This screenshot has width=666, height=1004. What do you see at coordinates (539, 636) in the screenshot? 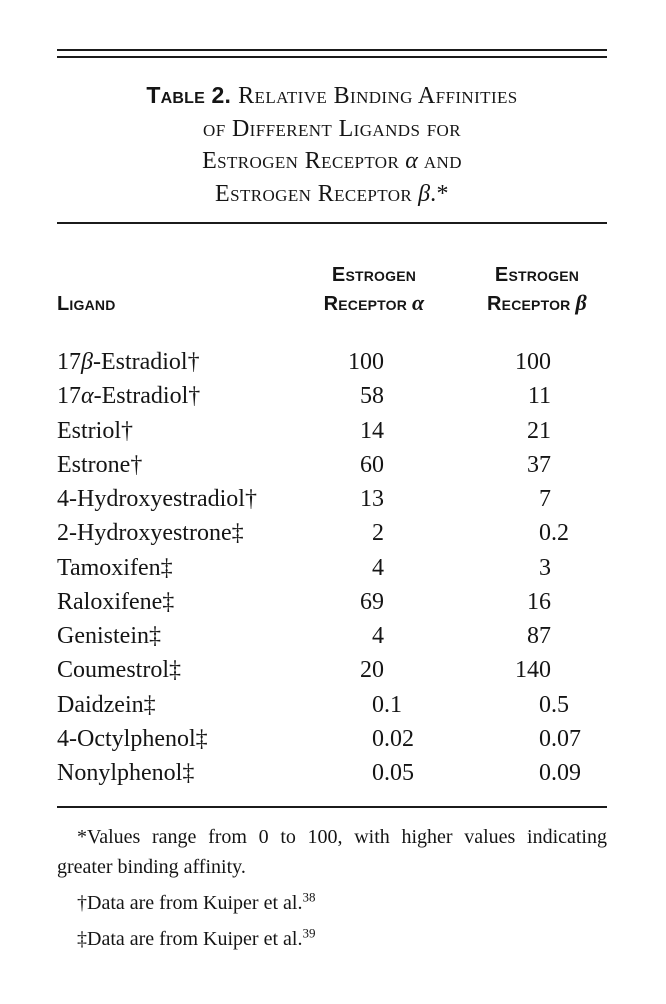
I see `er-beta-value-cell: 87` at bounding box center [539, 636].